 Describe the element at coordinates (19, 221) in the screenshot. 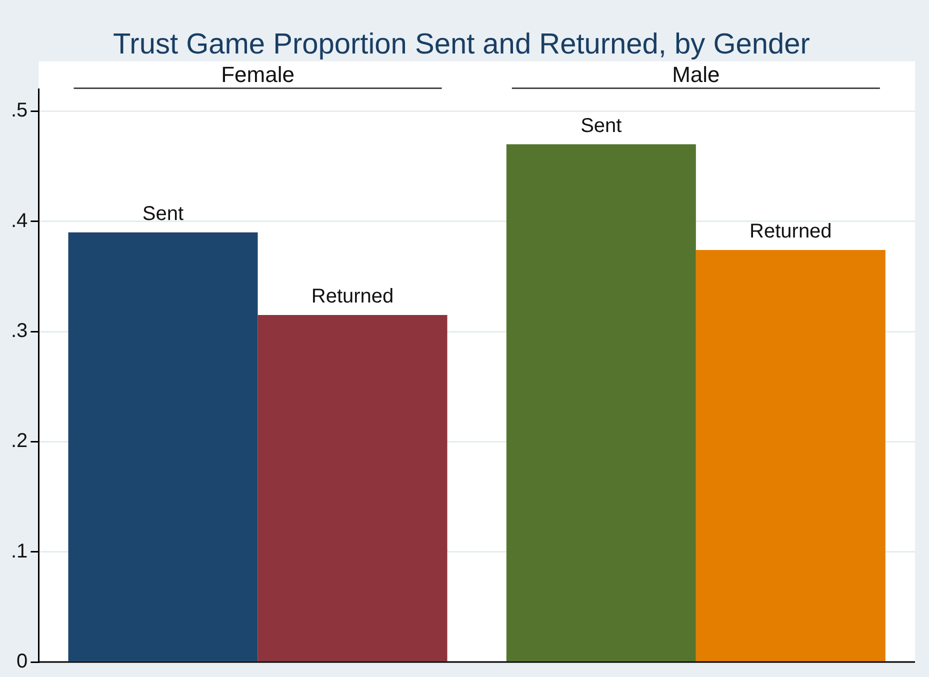

I see `y-tick-label: .4` at that location.